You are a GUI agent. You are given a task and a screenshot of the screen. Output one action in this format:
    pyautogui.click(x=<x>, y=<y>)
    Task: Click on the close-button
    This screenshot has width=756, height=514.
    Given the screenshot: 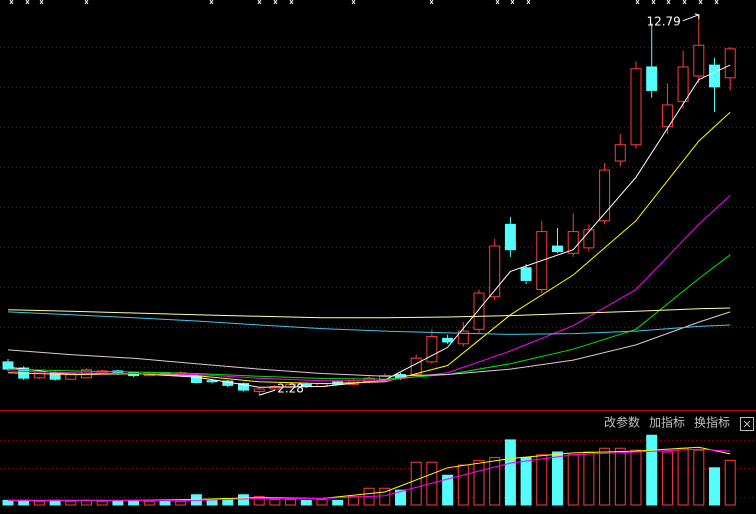 What is the action you would take?
    pyautogui.click(x=747, y=424)
    